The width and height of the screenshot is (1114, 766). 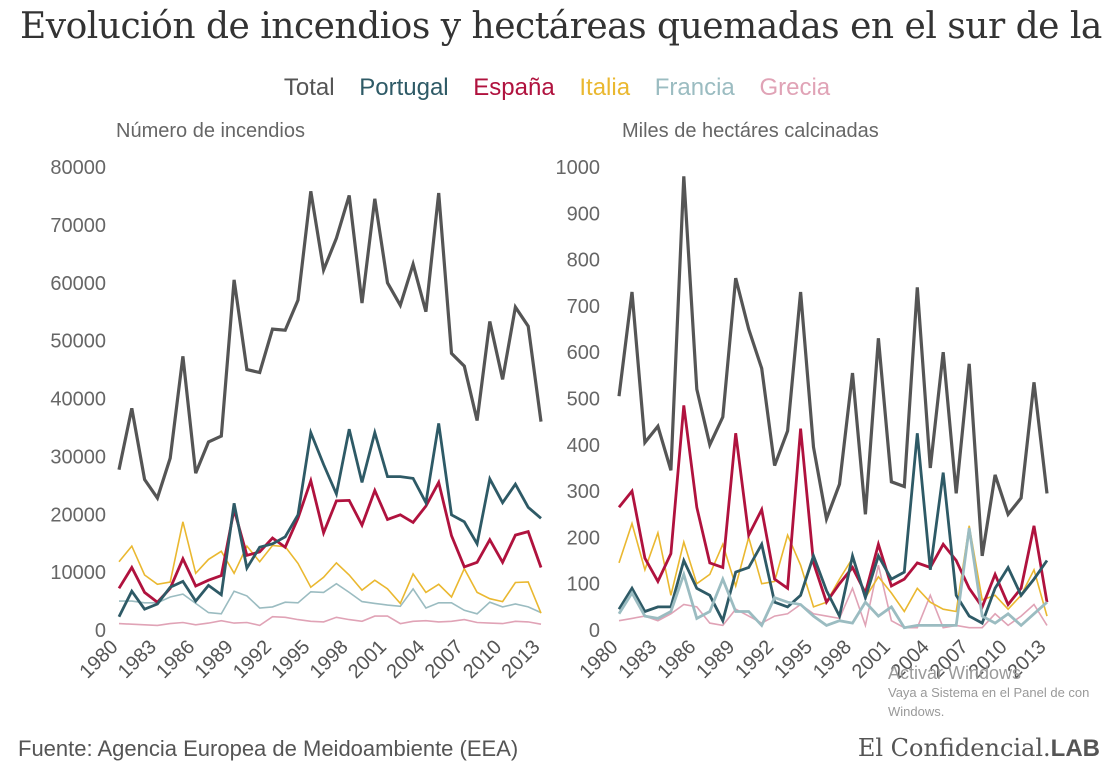 I want to click on y-tick-label: 30000, so click(x=78, y=457).